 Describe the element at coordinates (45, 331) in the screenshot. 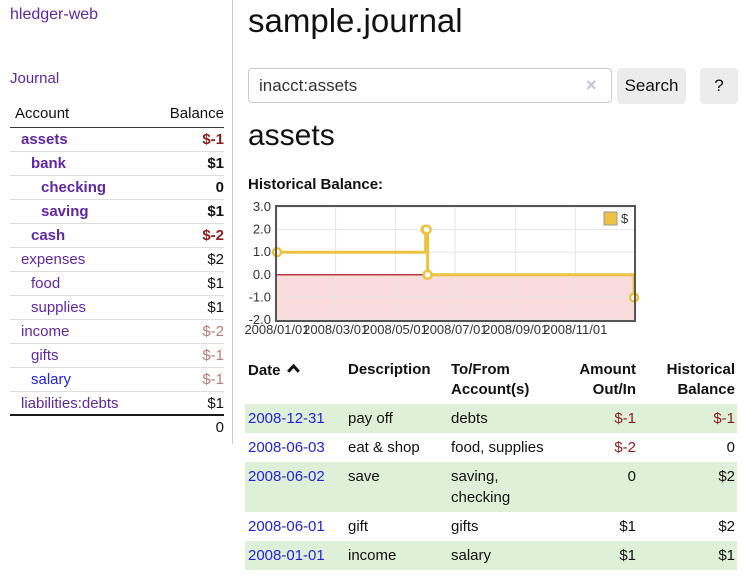

I see `account-link-income: income` at that location.